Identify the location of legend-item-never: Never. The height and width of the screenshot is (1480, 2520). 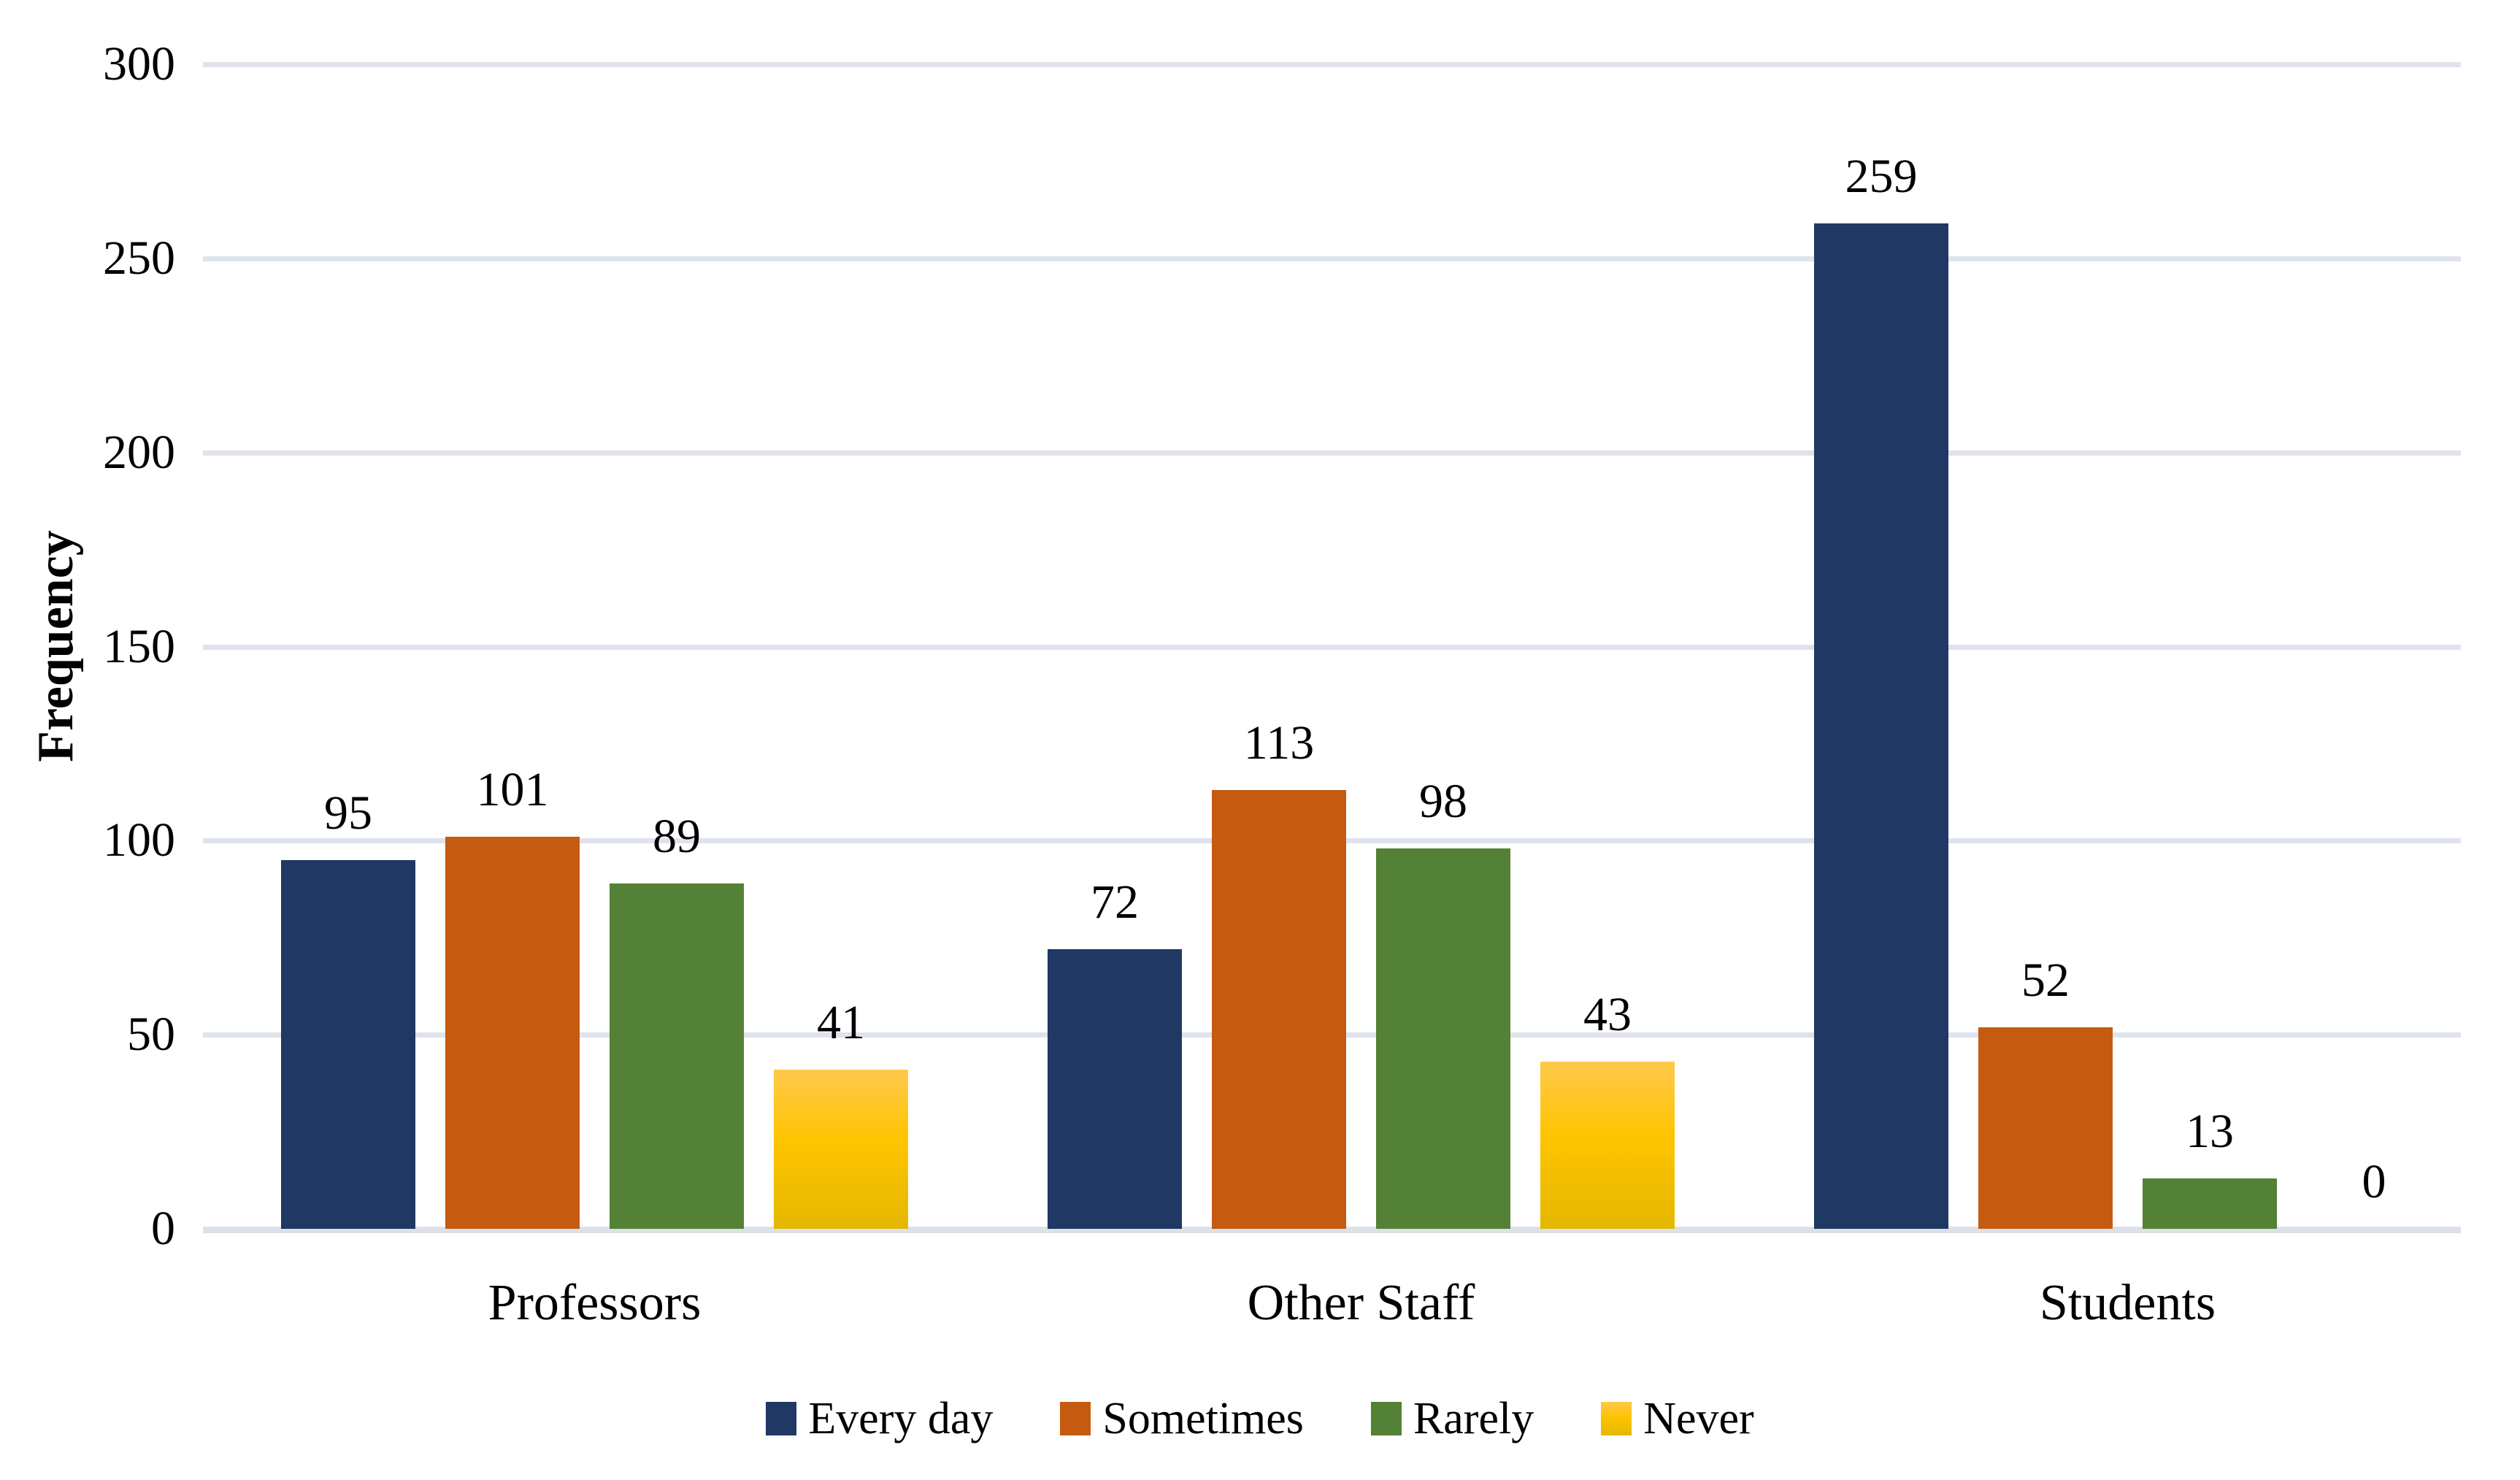
(1677, 1419).